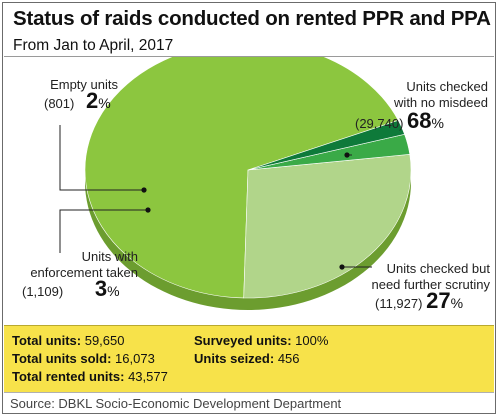  I want to click on leader-empty, so click(101, 158).